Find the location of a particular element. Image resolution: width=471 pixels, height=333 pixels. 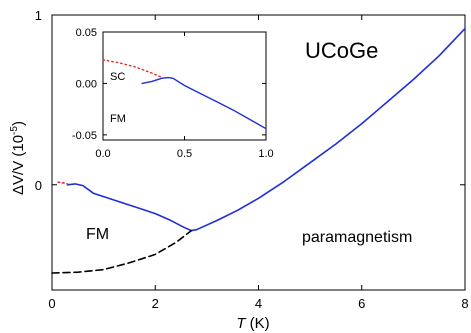

annotation-compound: UCoGe is located at coordinates (341, 50).